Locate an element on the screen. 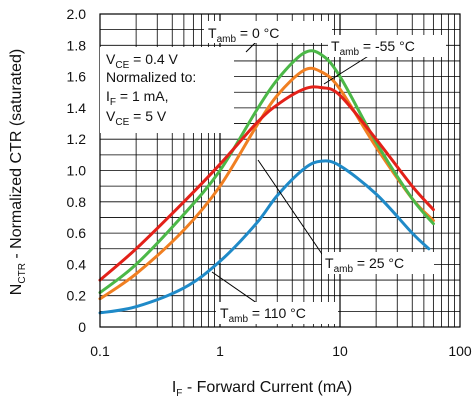 The image size is (472, 406). svg-text: VCE = 0.4 V is located at coordinates (142, 61).